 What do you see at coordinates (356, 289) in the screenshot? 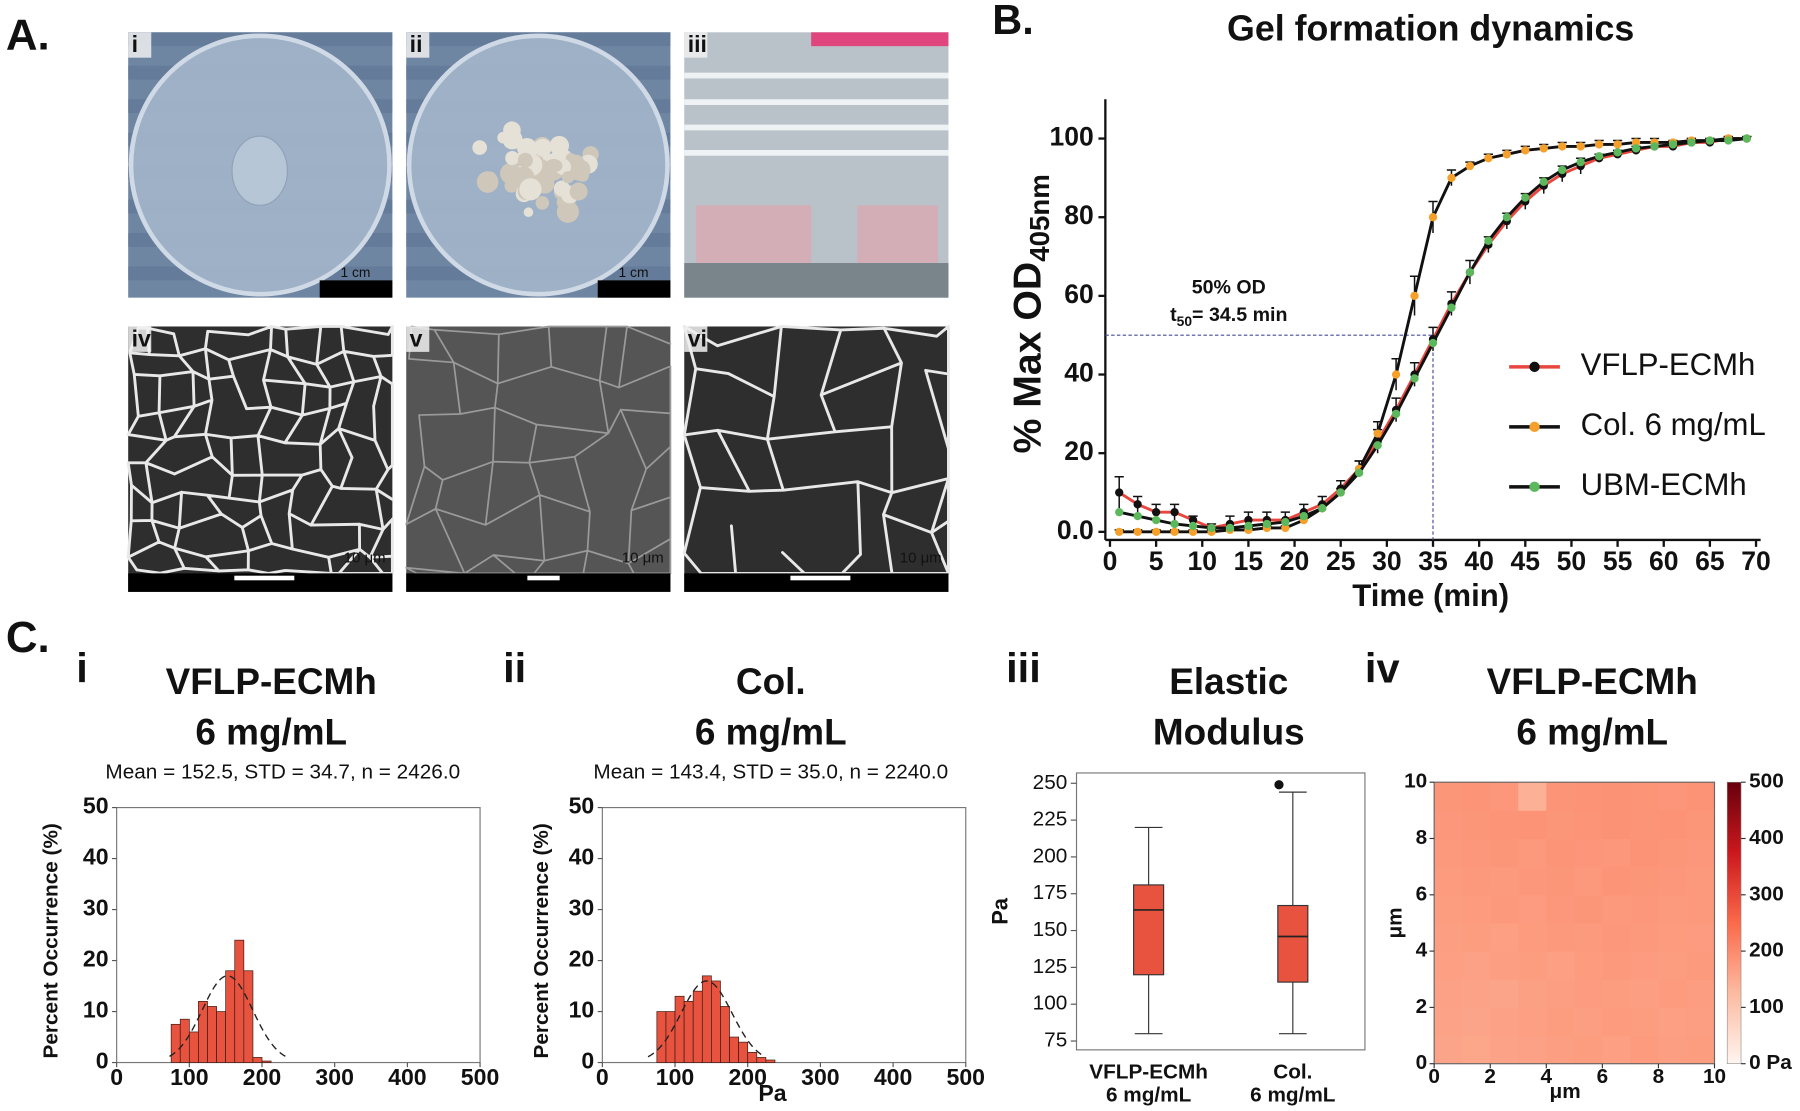
I see `scale-bar` at bounding box center [356, 289].